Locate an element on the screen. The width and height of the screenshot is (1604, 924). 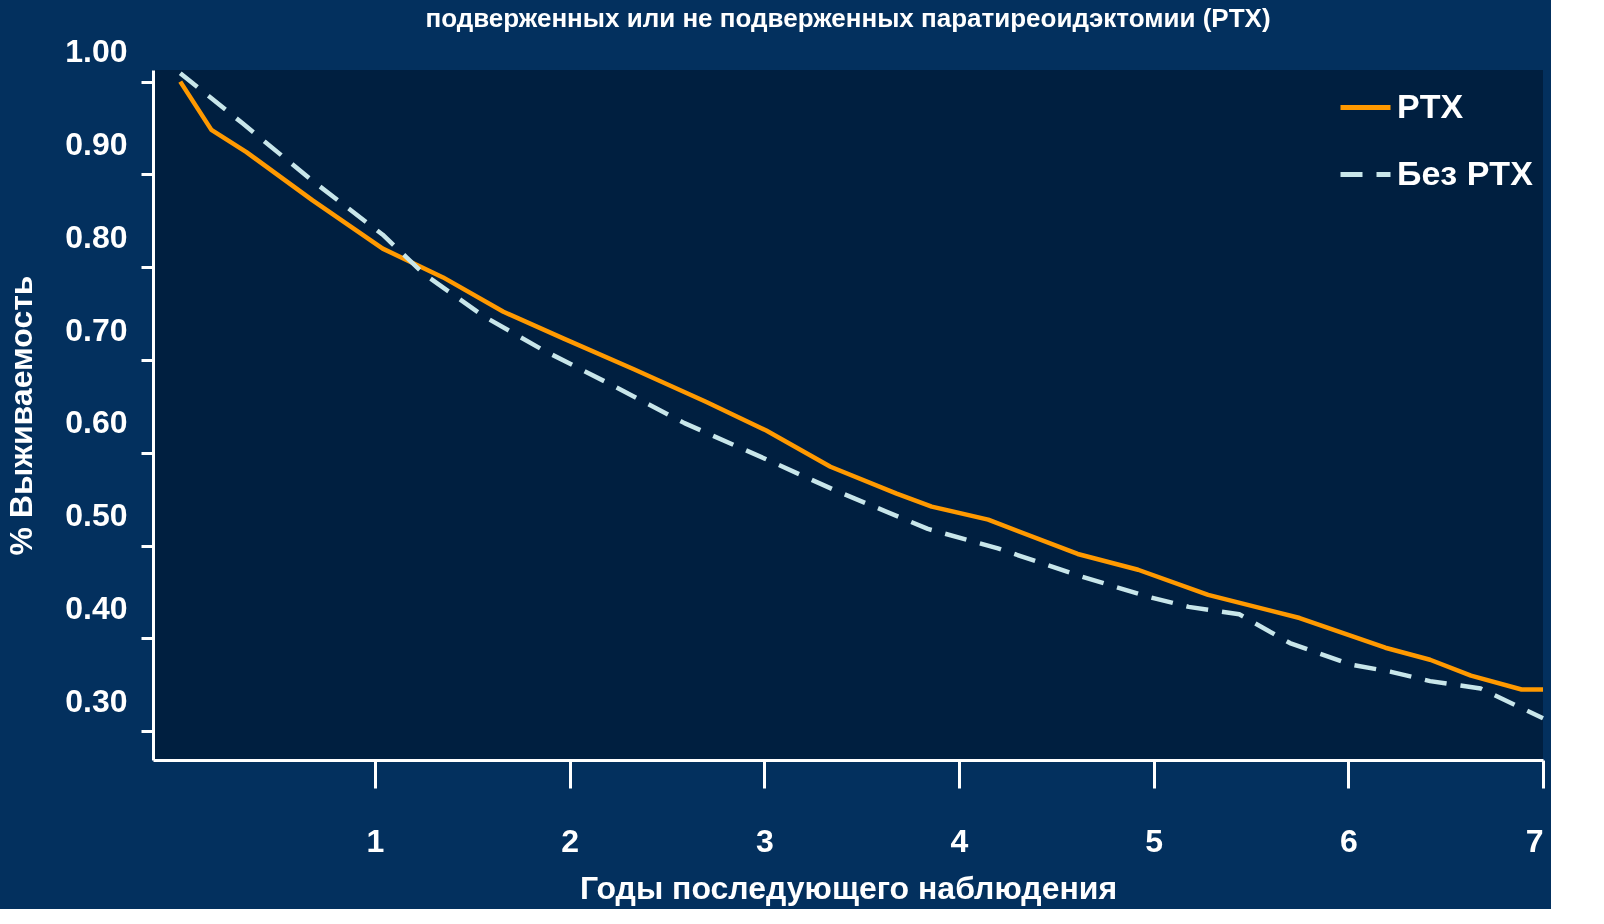
x-tick-label: 5 is located at coordinates (1154, 840).